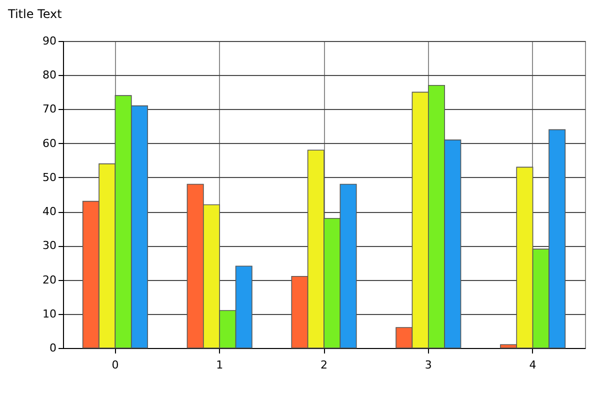 This screenshot has width=607, height=413. What do you see at coordinates (49, 177) in the screenshot?
I see `y-tick-label: 50` at bounding box center [49, 177].